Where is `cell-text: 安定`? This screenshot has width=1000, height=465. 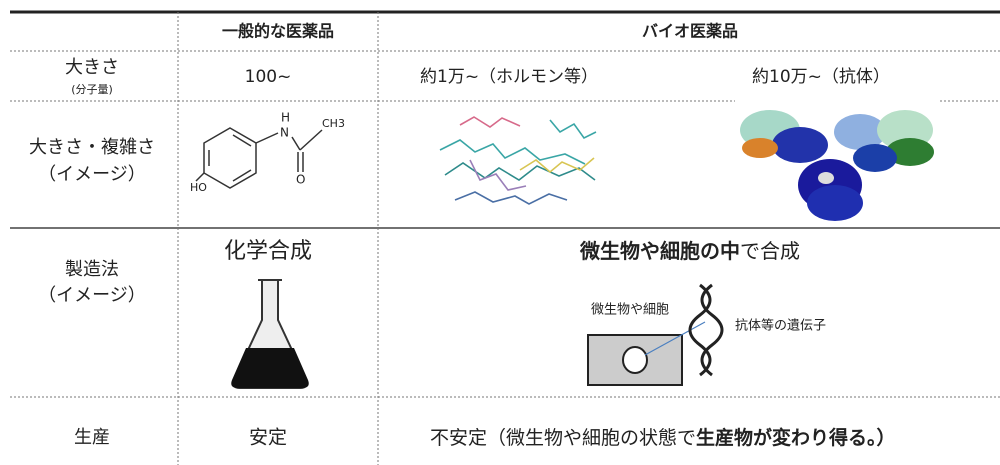 cell-text: 安定 is located at coordinates (268, 438).